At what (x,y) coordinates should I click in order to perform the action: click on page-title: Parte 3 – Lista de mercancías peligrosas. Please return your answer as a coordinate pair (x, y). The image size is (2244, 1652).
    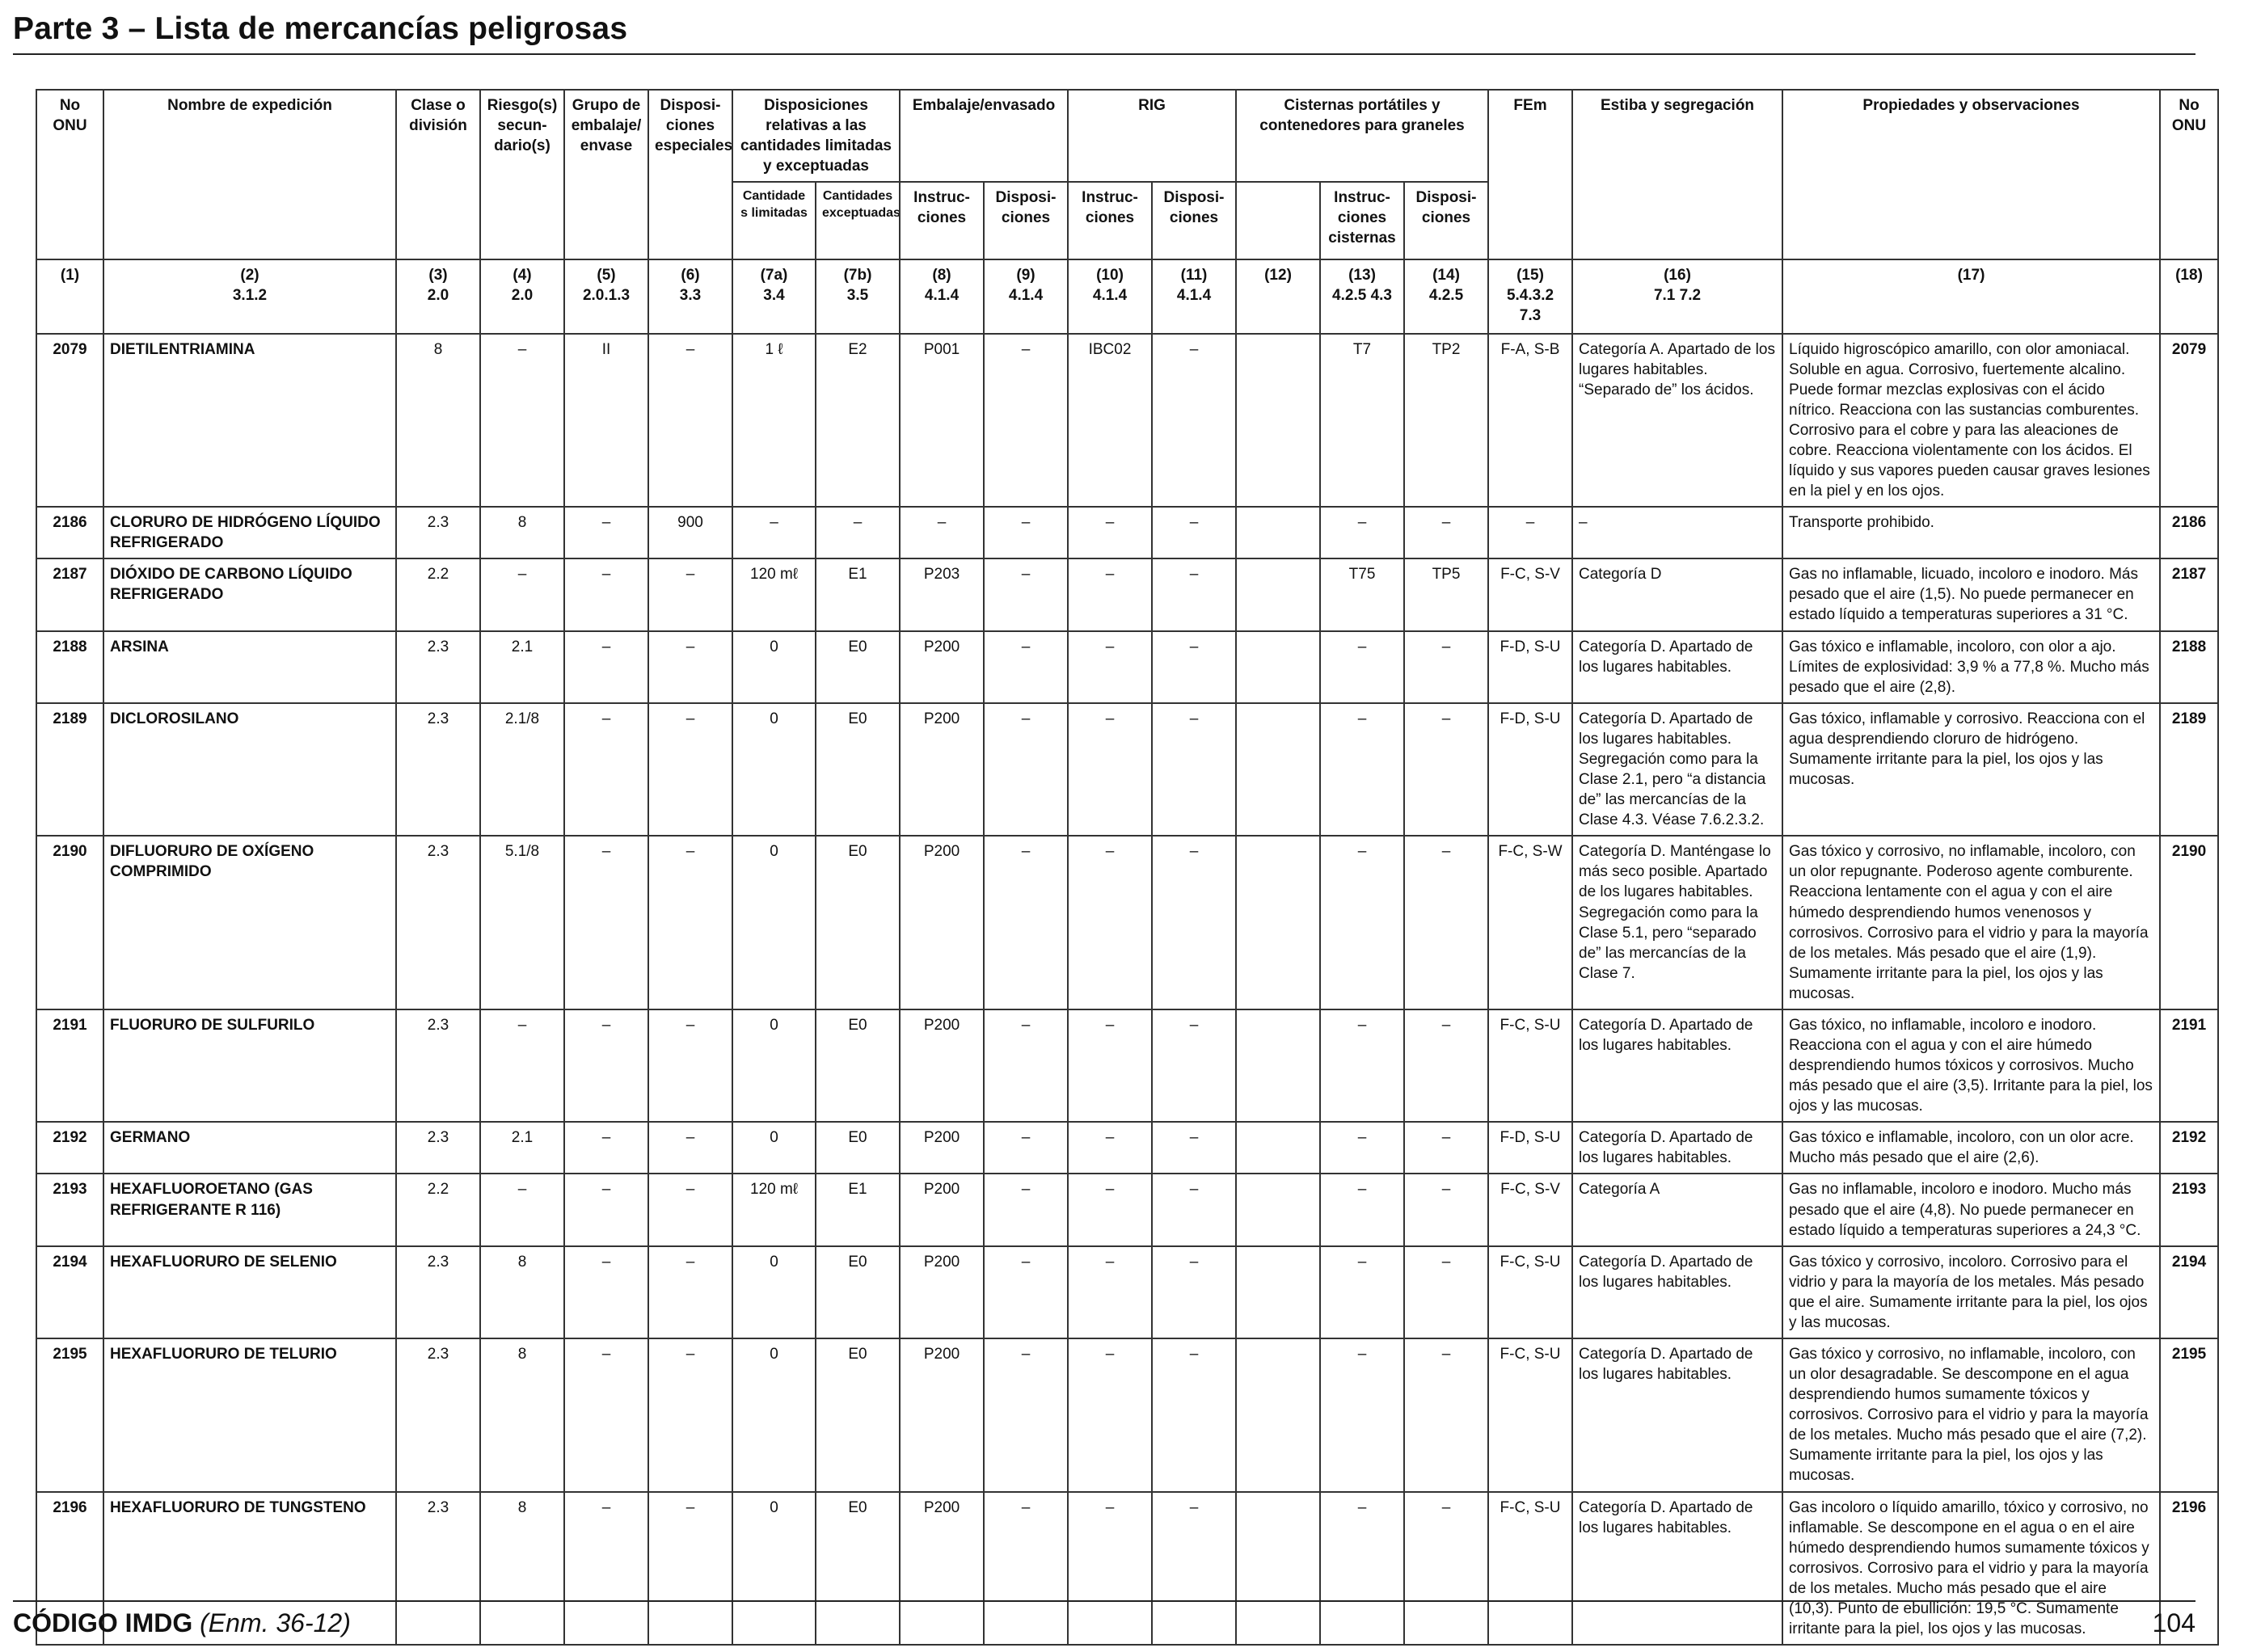
    Looking at the image, I should click on (320, 29).